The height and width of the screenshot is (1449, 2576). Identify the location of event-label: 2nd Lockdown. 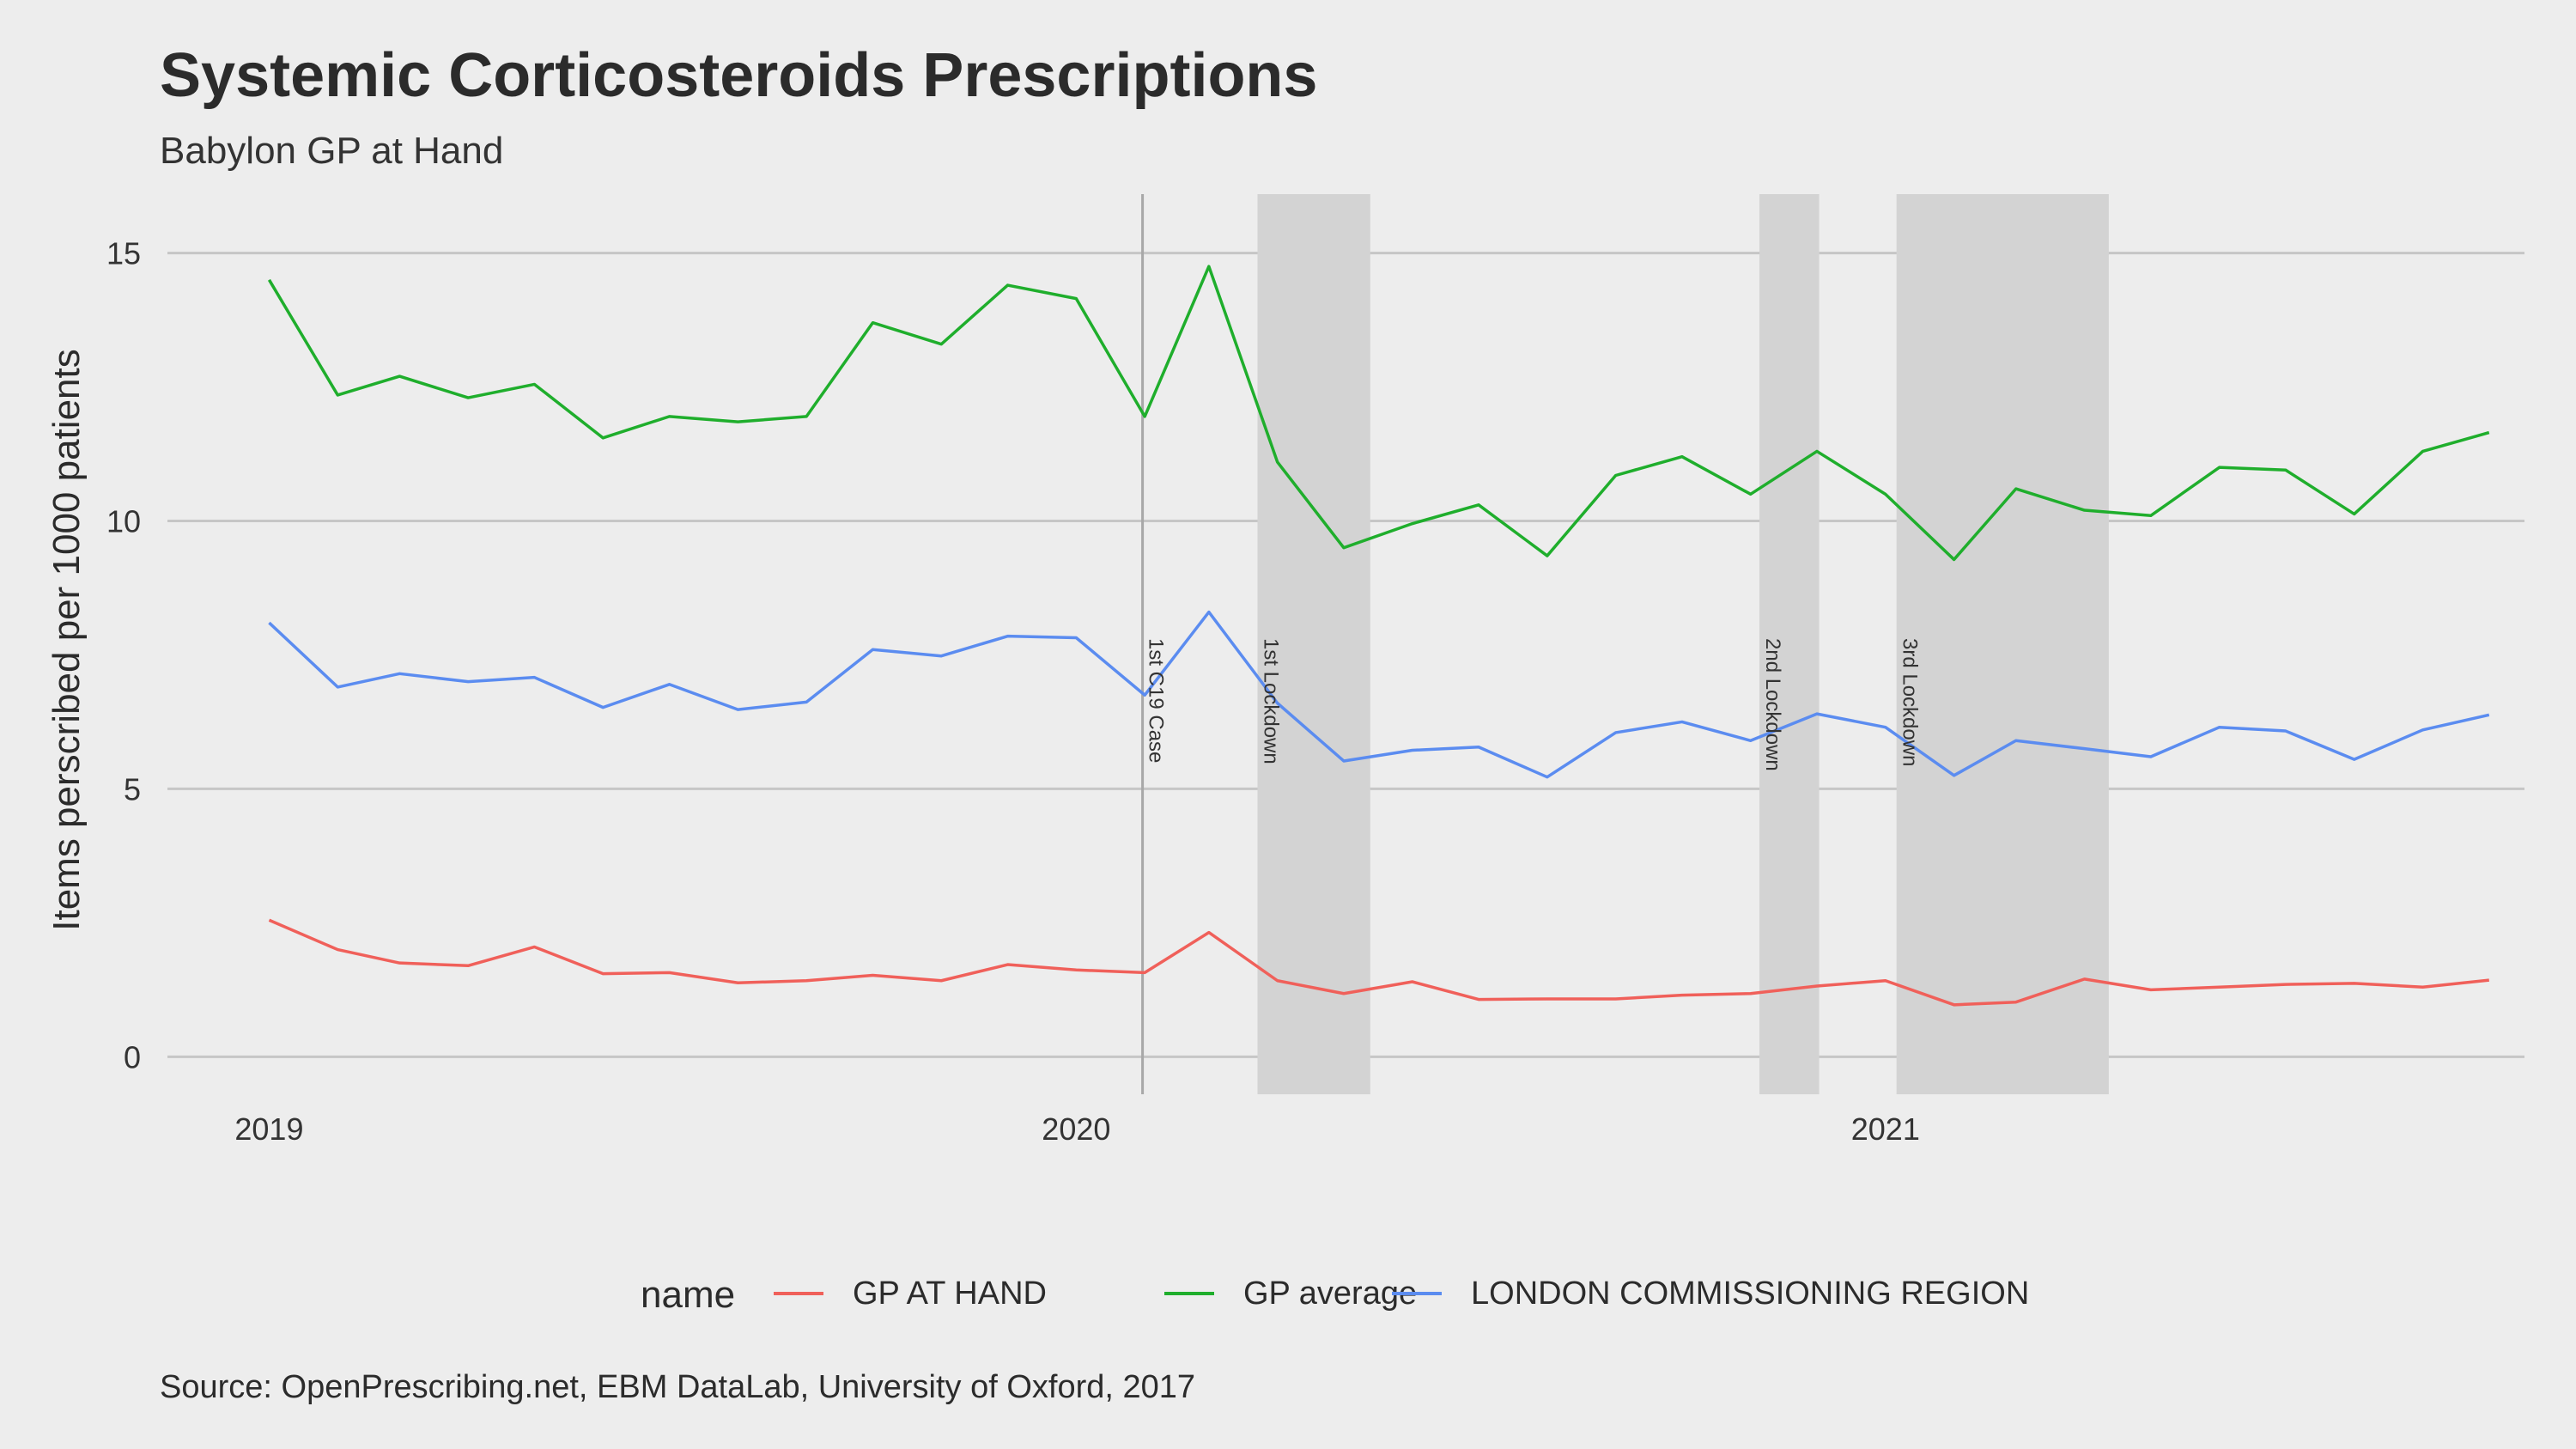
(1772, 704).